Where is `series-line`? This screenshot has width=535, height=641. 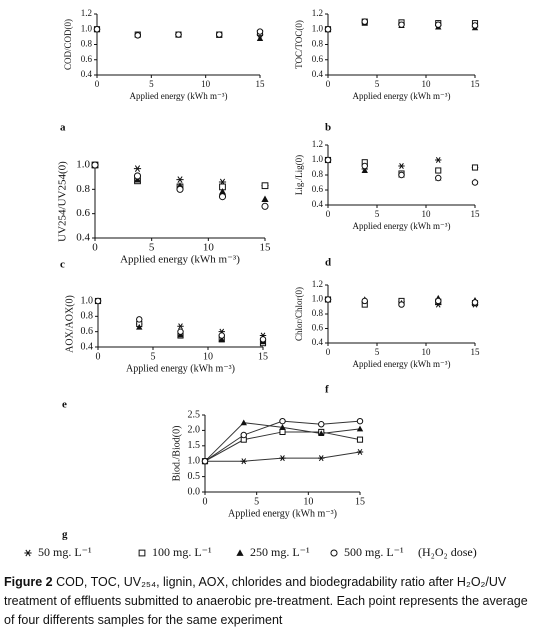 series-line is located at coordinates (283, 456).